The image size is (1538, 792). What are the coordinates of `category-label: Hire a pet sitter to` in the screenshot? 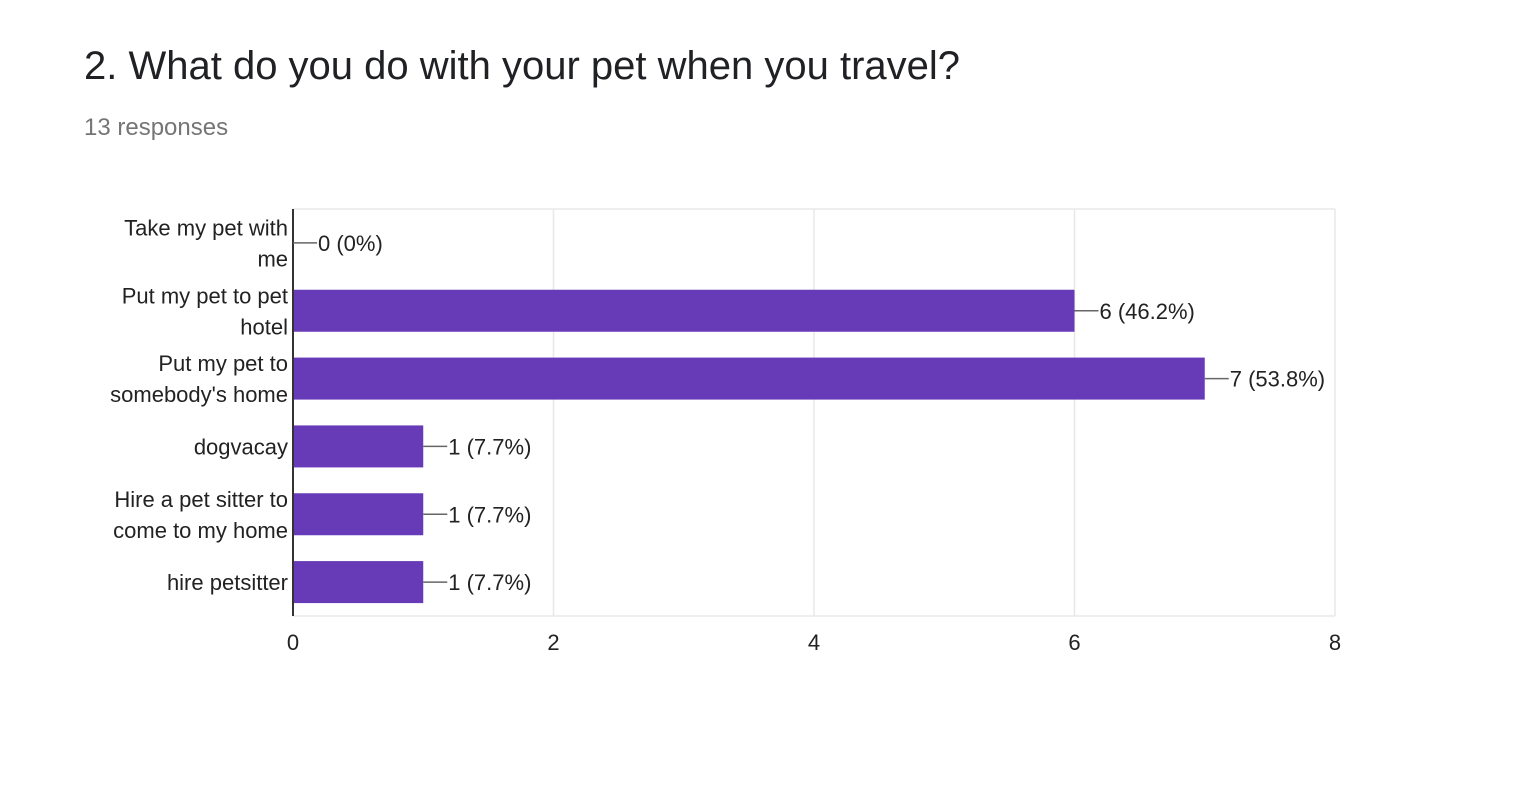 It's located at (201, 499).